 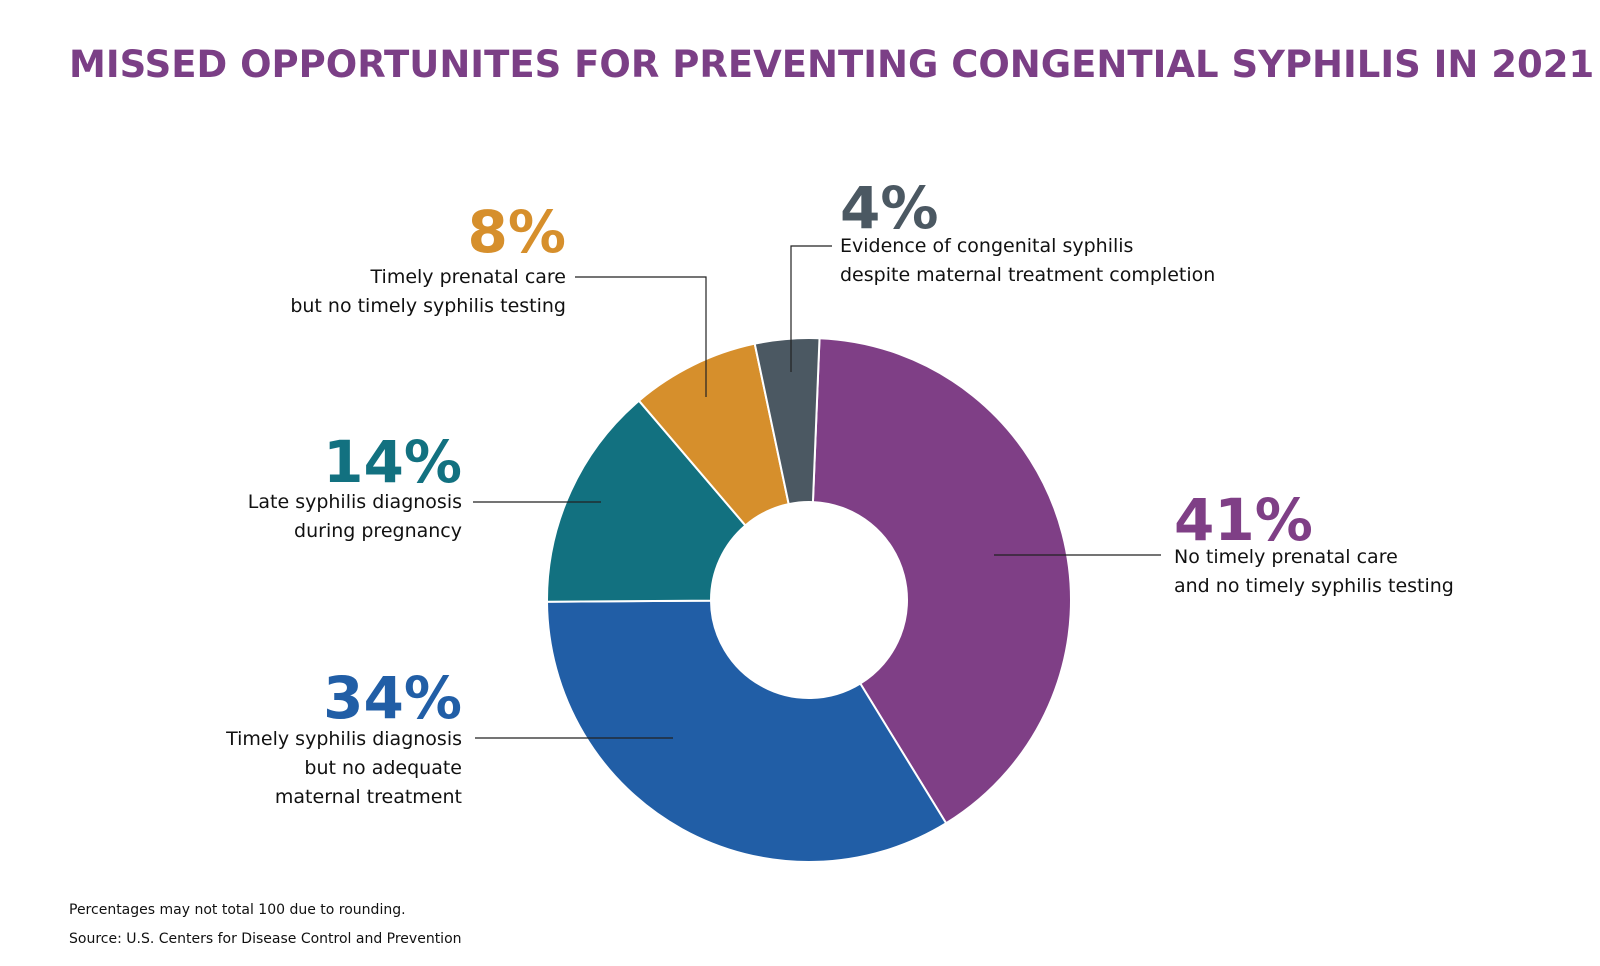 What do you see at coordinates (428, 306) in the screenshot?
I see `slice-label: but no timely syphilis testing` at bounding box center [428, 306].